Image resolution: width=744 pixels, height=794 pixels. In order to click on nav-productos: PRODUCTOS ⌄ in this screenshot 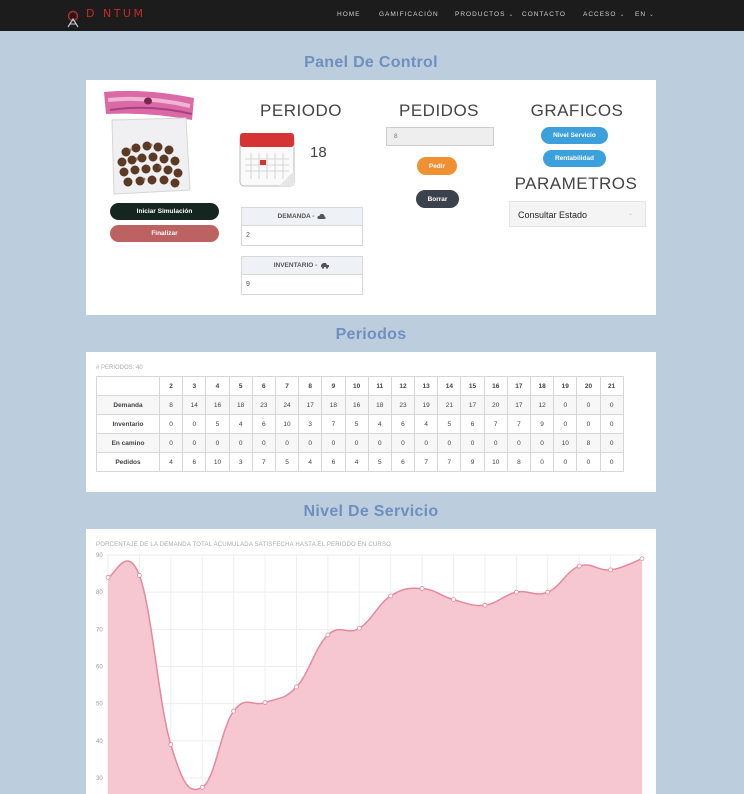, I will do `click(484, 14)`.